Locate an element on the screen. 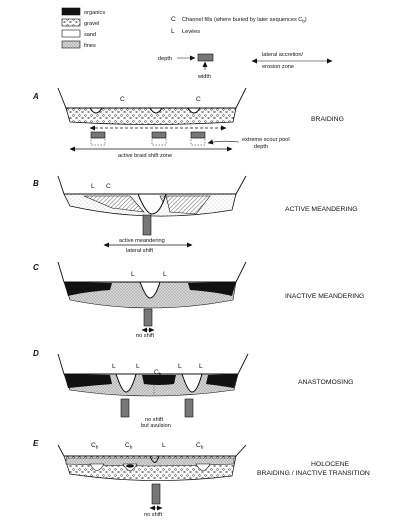 This screenshot has height=527, width=406. scour-pool-pointer is located at coordinates (223, 142).